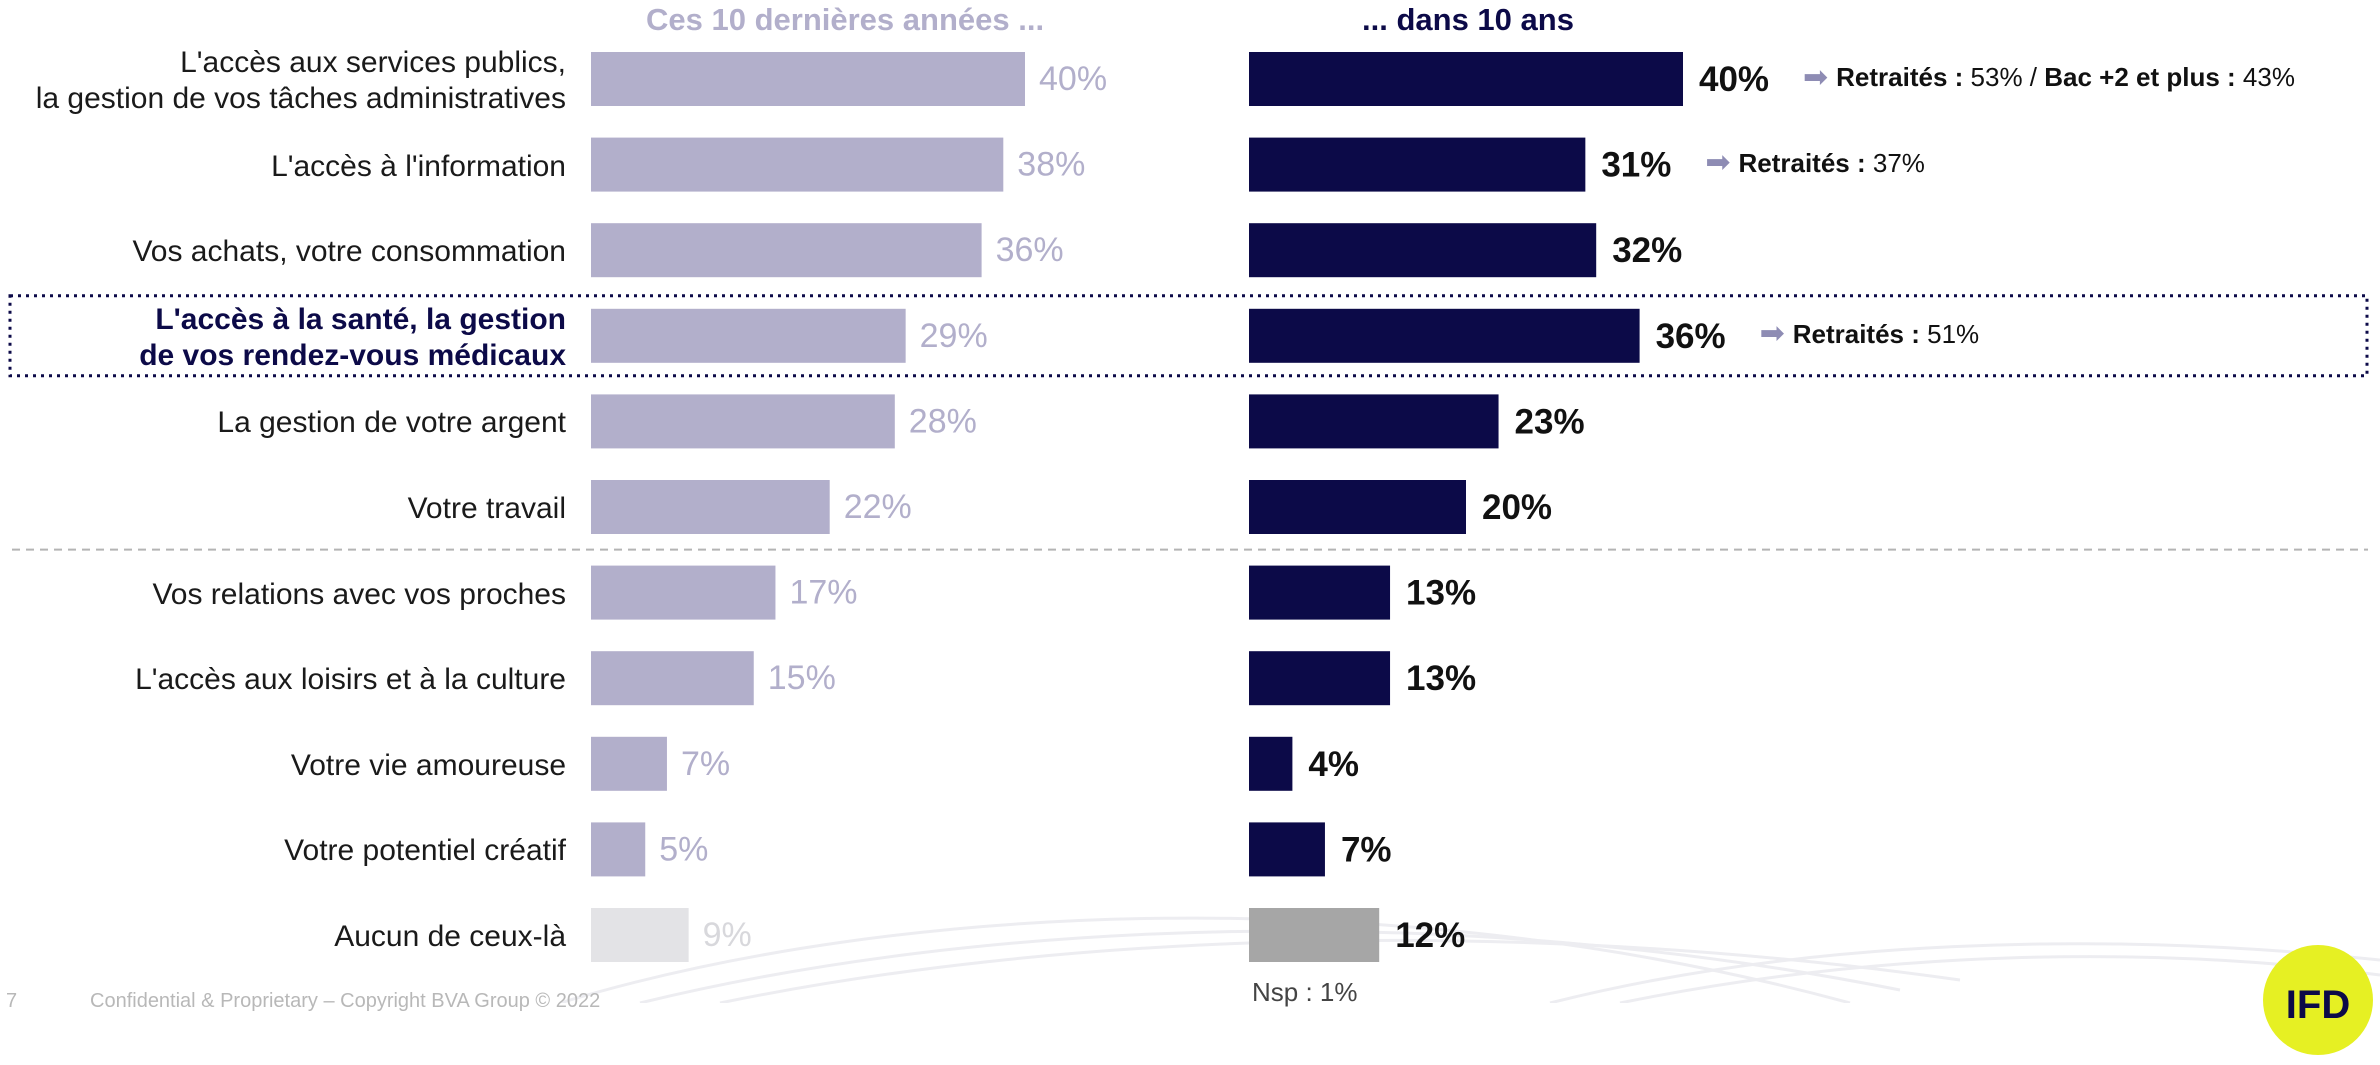 Image resolution: width=2380 pixels, height=1065 pixels. Describe the element at coordinates (954, 336) in the screenshot. I see `past-value-label: 29%` at that location.